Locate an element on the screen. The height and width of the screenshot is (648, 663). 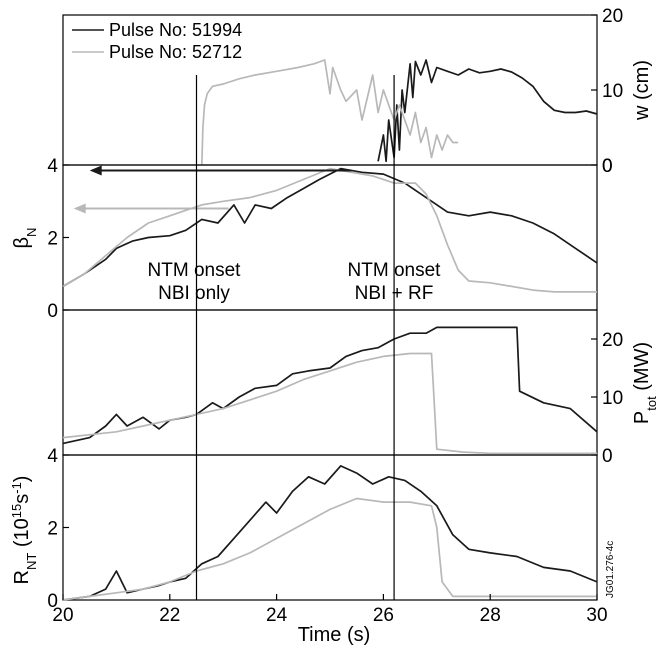
legend-label-51994: Pulse No: 51994 is located at coordinates (175, 30).